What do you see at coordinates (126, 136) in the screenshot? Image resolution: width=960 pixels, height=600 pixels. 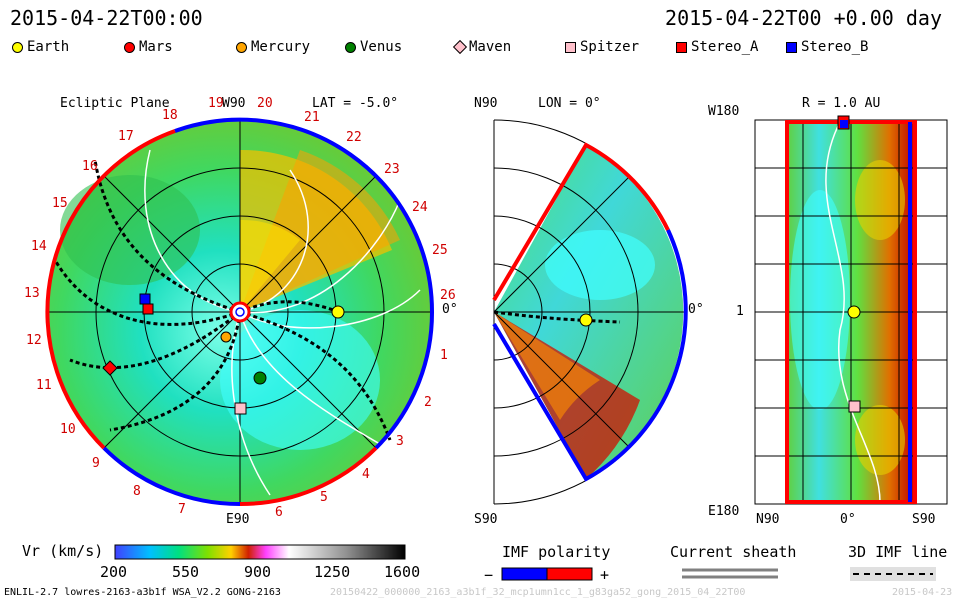 I see `carrington-tick: 17` at bounding box center [126, 136].